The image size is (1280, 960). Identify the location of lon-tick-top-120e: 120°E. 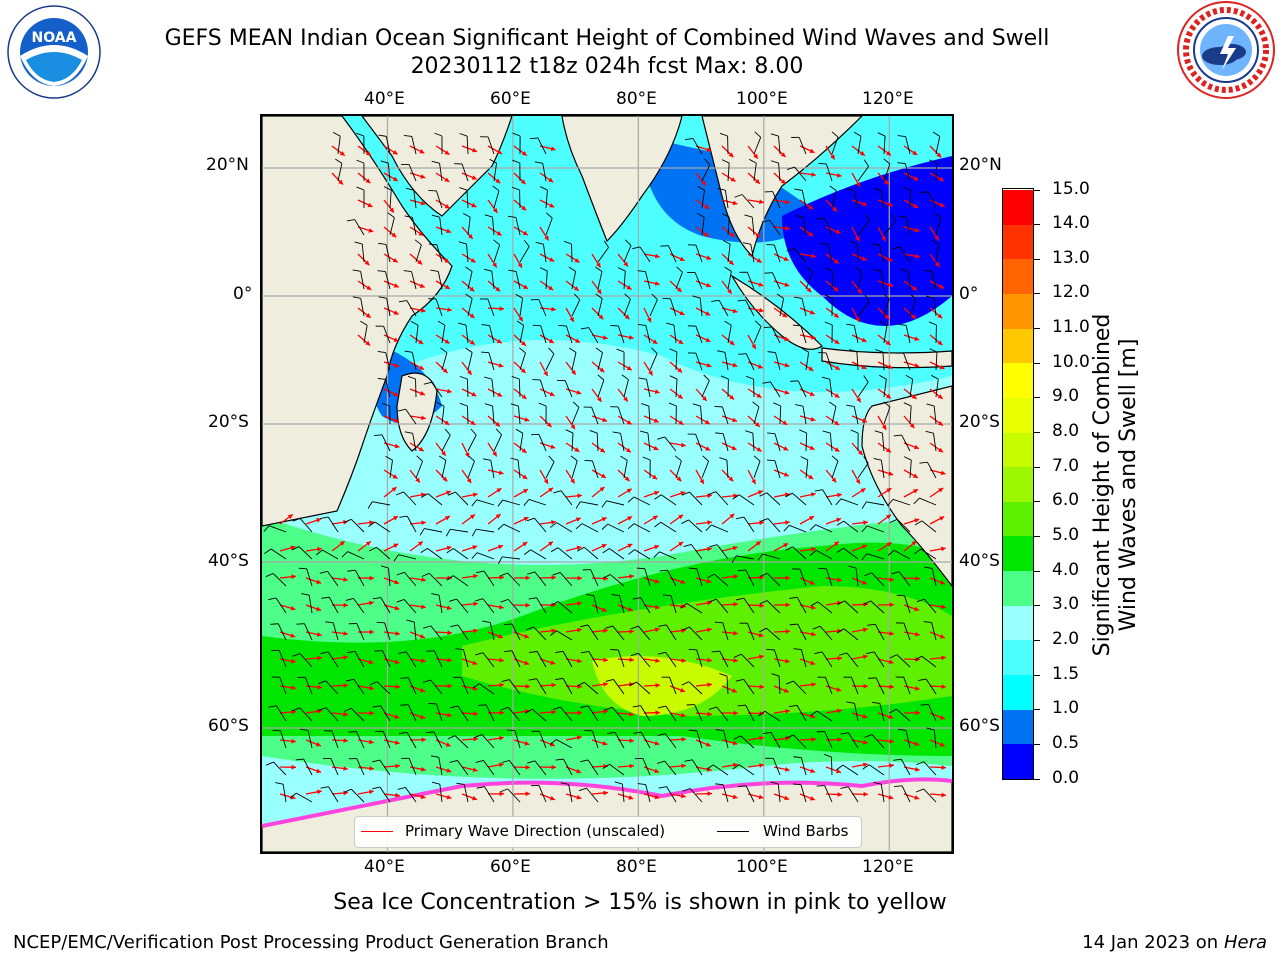
(888, 99).